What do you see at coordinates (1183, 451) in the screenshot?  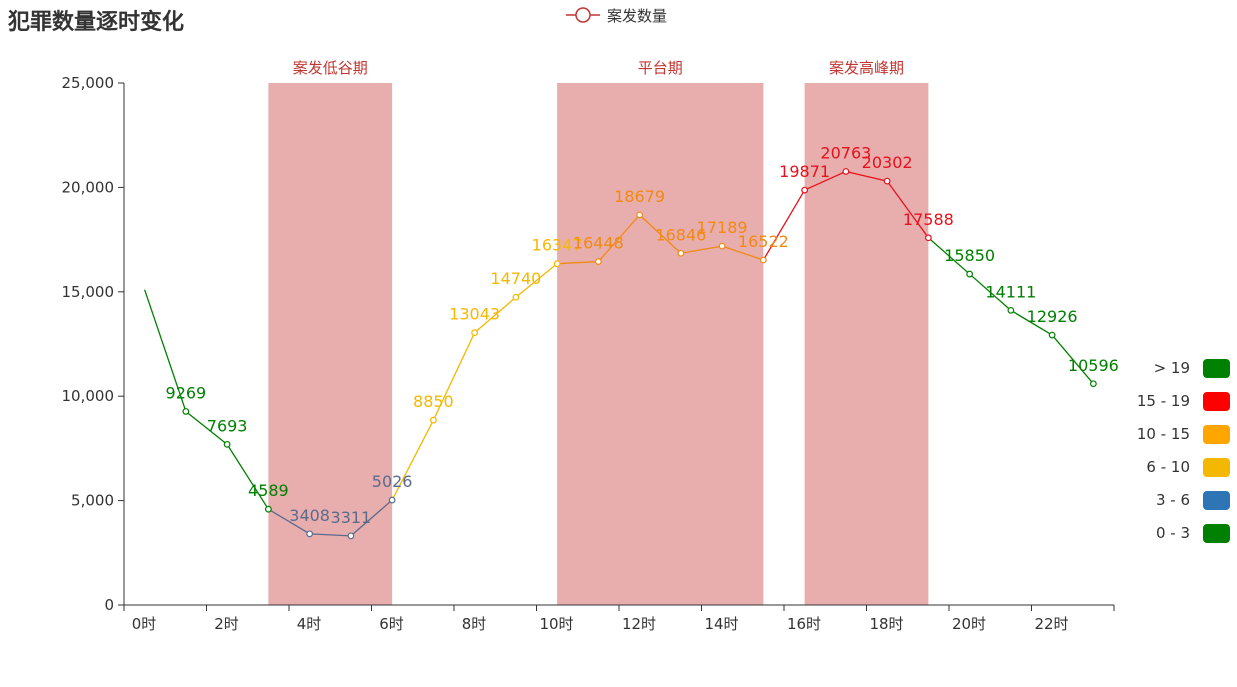 I see `visual-map: > 19 15 - 19 10 - 15 6 - 10 3 - 6 0 - 3` at bounding box center [1183, 451].